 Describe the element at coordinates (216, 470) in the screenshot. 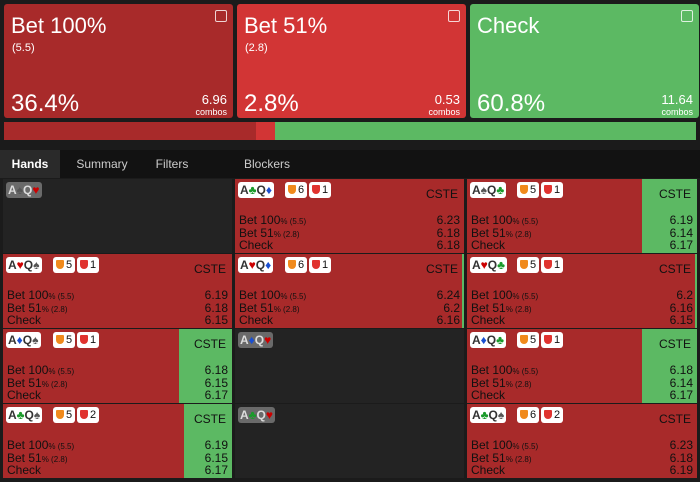

I see `ev-value: 6.17` at that location.